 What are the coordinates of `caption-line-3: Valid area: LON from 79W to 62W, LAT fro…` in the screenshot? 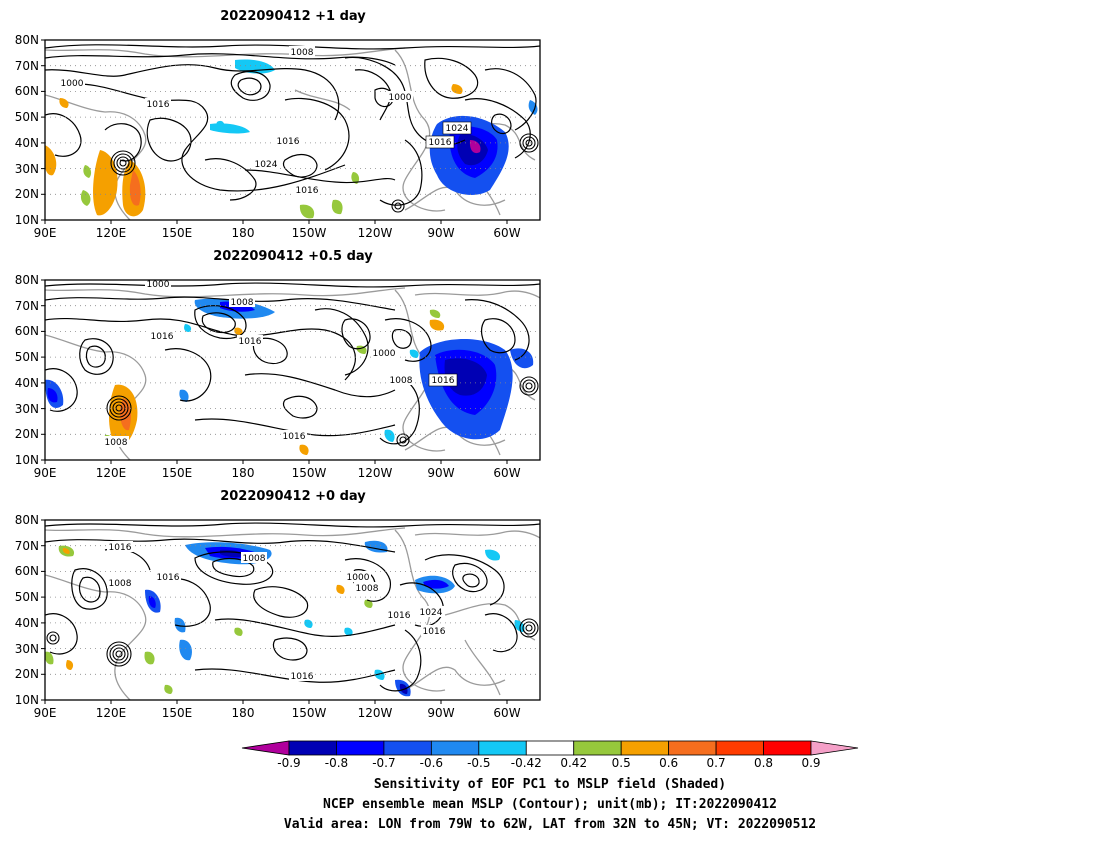 It's located at (550, 824).